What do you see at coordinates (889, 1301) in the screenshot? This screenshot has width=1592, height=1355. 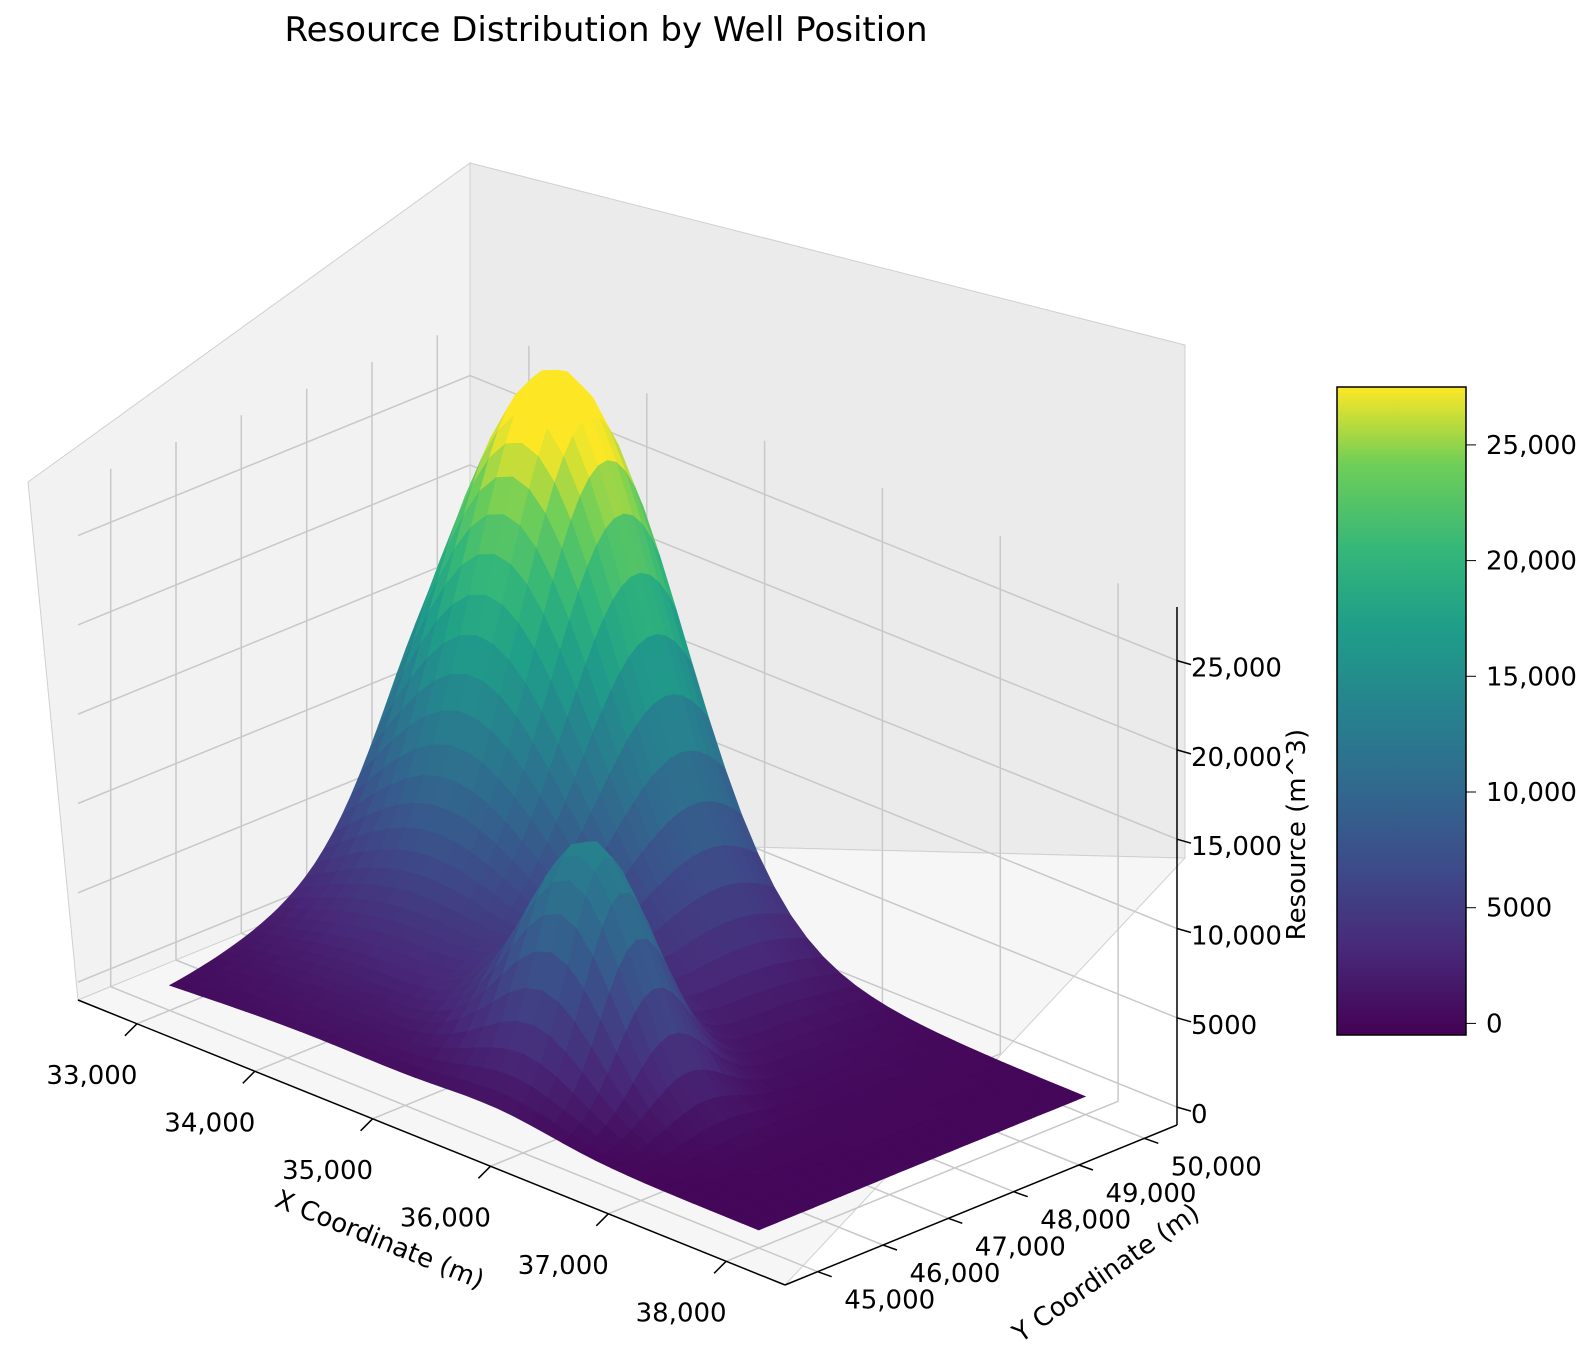 I see `y-tick-label: 45,000` at bounding box center [889, 1301].